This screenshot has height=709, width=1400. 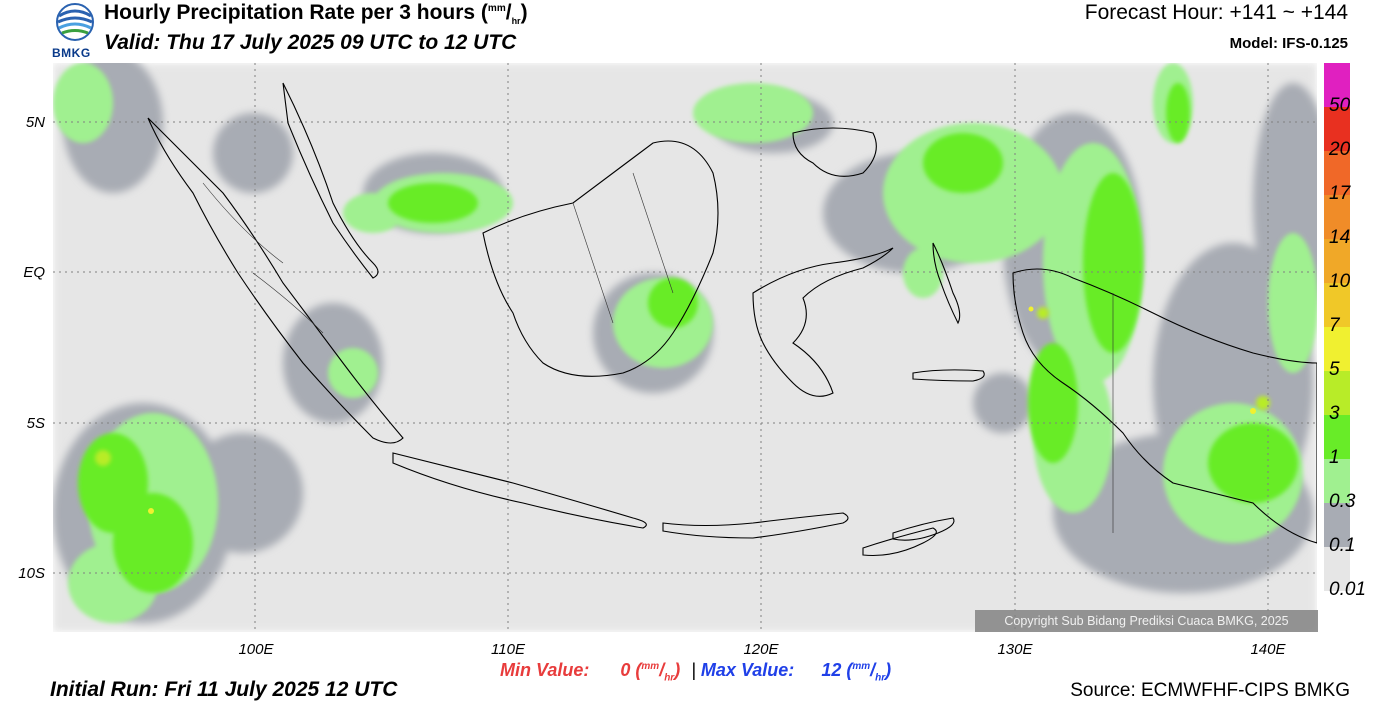 I want to click on colorbar-label: 5, so click(x=1334, y=369).